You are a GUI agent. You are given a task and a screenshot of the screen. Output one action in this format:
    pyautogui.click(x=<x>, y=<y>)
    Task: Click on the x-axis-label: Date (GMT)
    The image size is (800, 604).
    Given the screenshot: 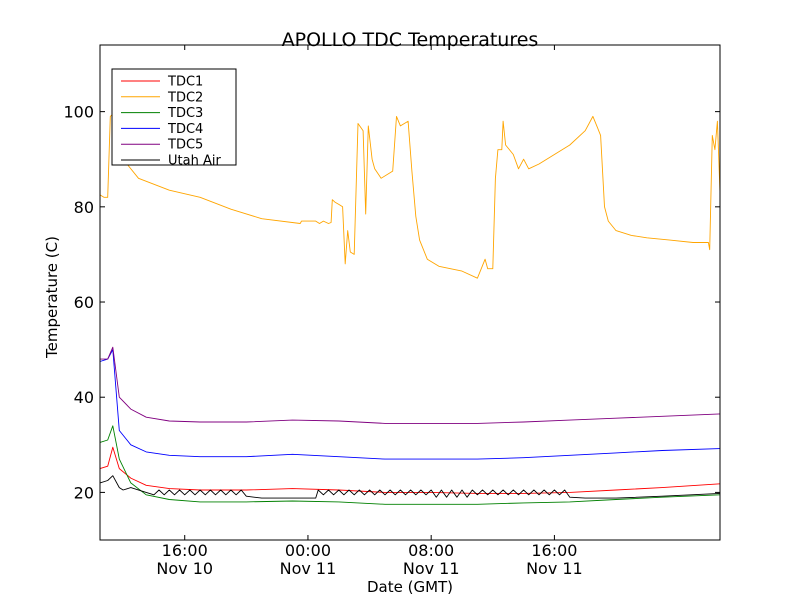 What is the action you would take?
    pyautogui.click(x=410, y=587)
    